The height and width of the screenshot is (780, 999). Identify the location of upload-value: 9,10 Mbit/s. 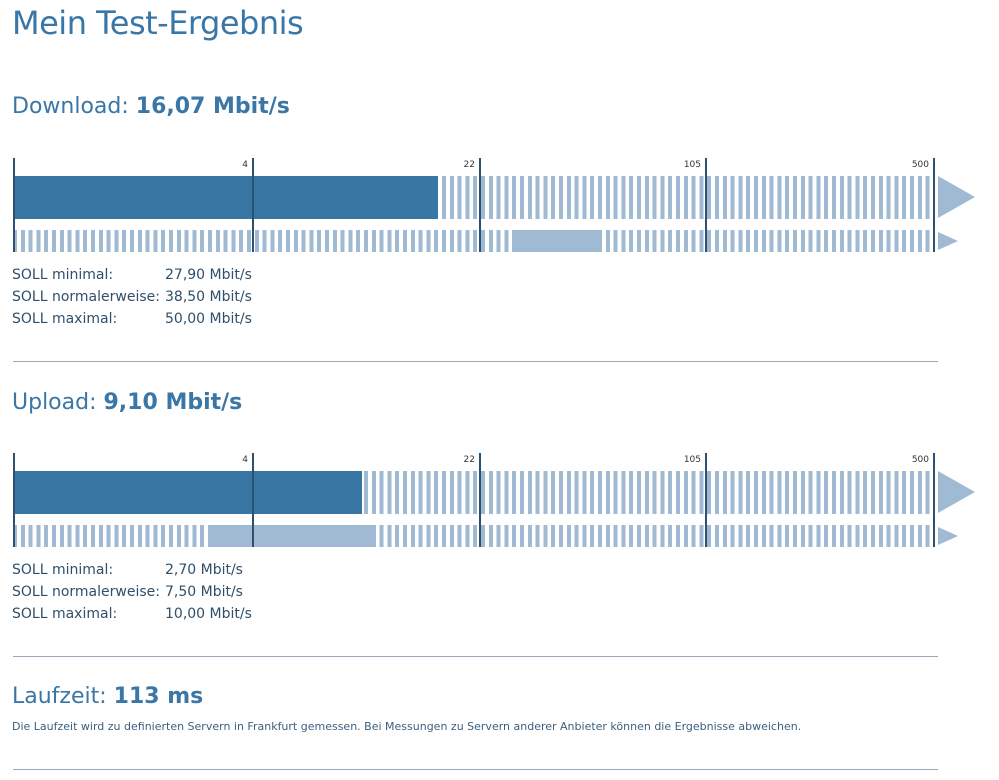
(173, 402).